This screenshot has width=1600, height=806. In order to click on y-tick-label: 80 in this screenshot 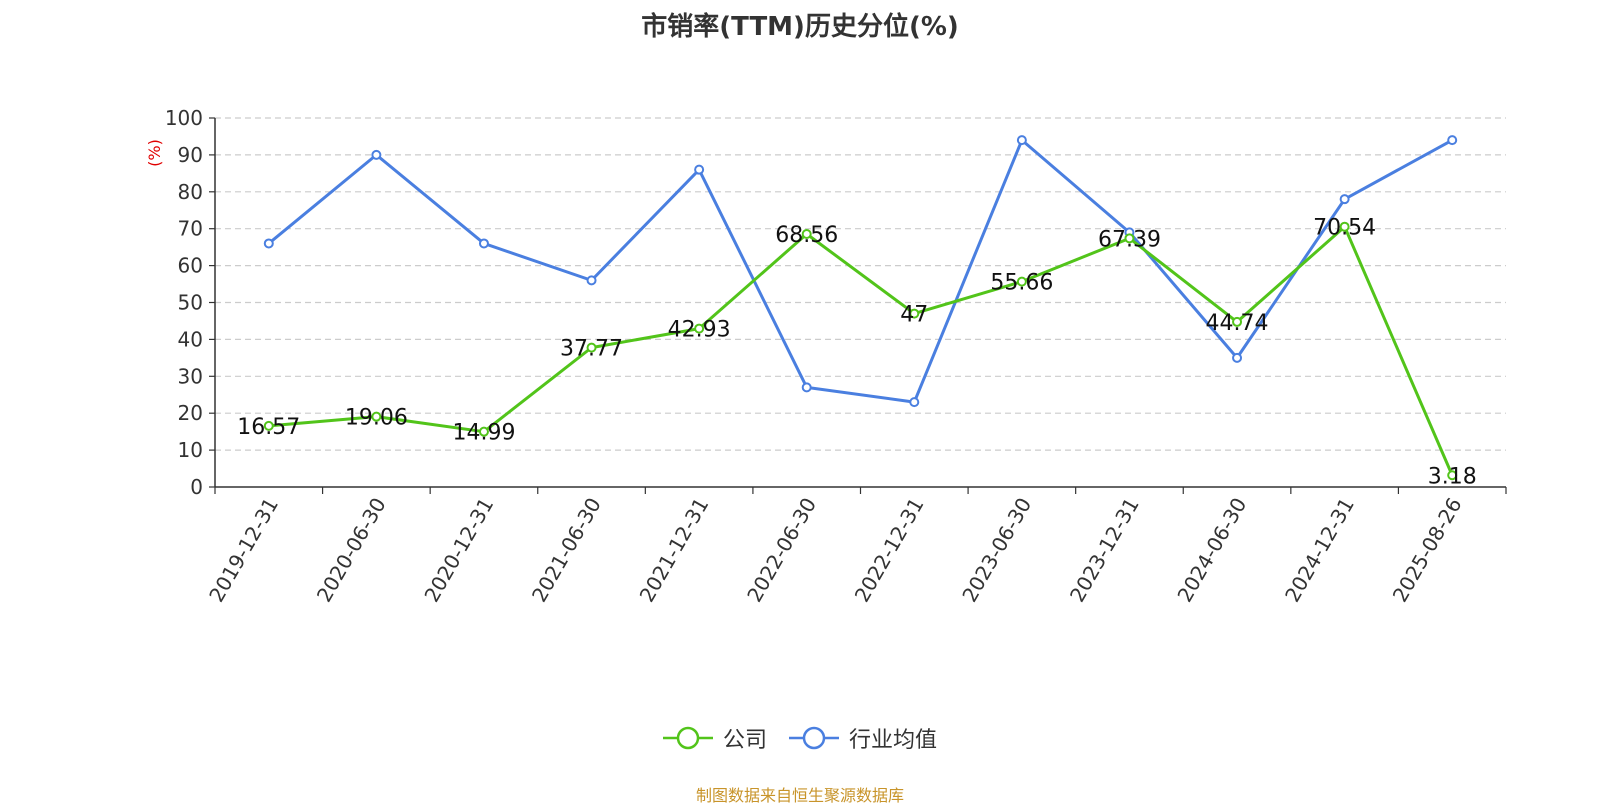, I will do `click(190, 192)`.